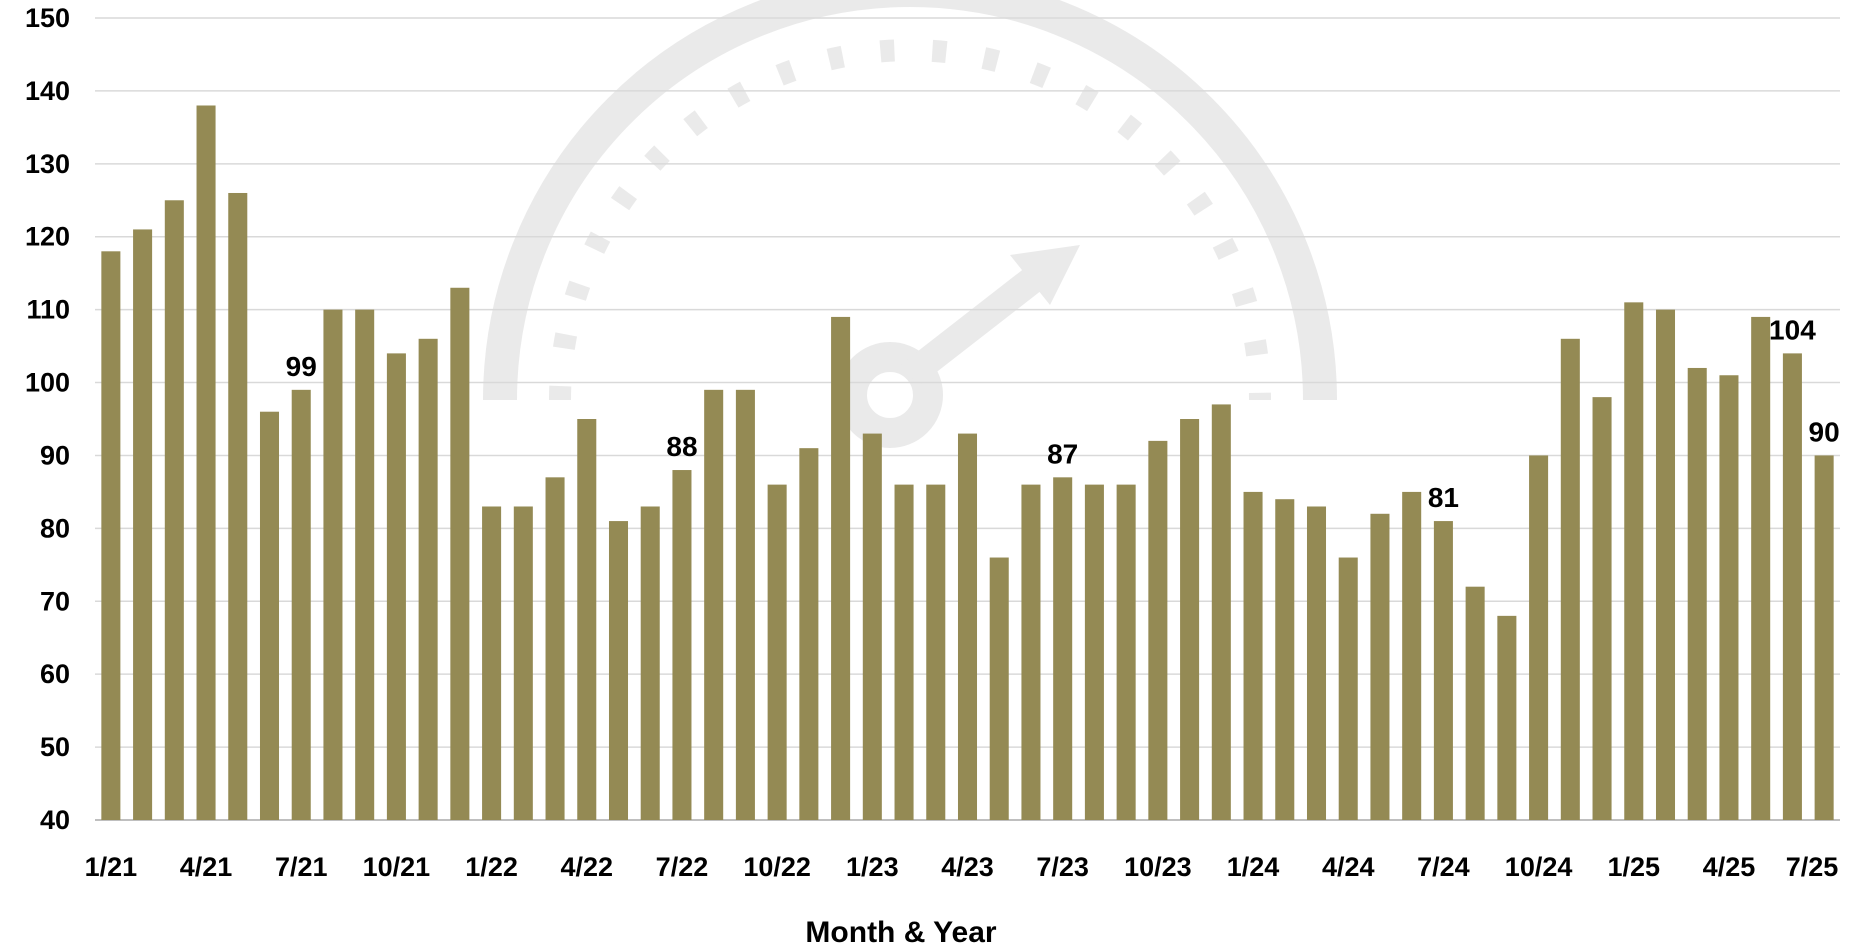 This screenshot has width=1862, height=946. What do you see at coordinates (47, 237) in the screenshot?
I see `y-tick-label: 120` at bounding box center [47, 237].